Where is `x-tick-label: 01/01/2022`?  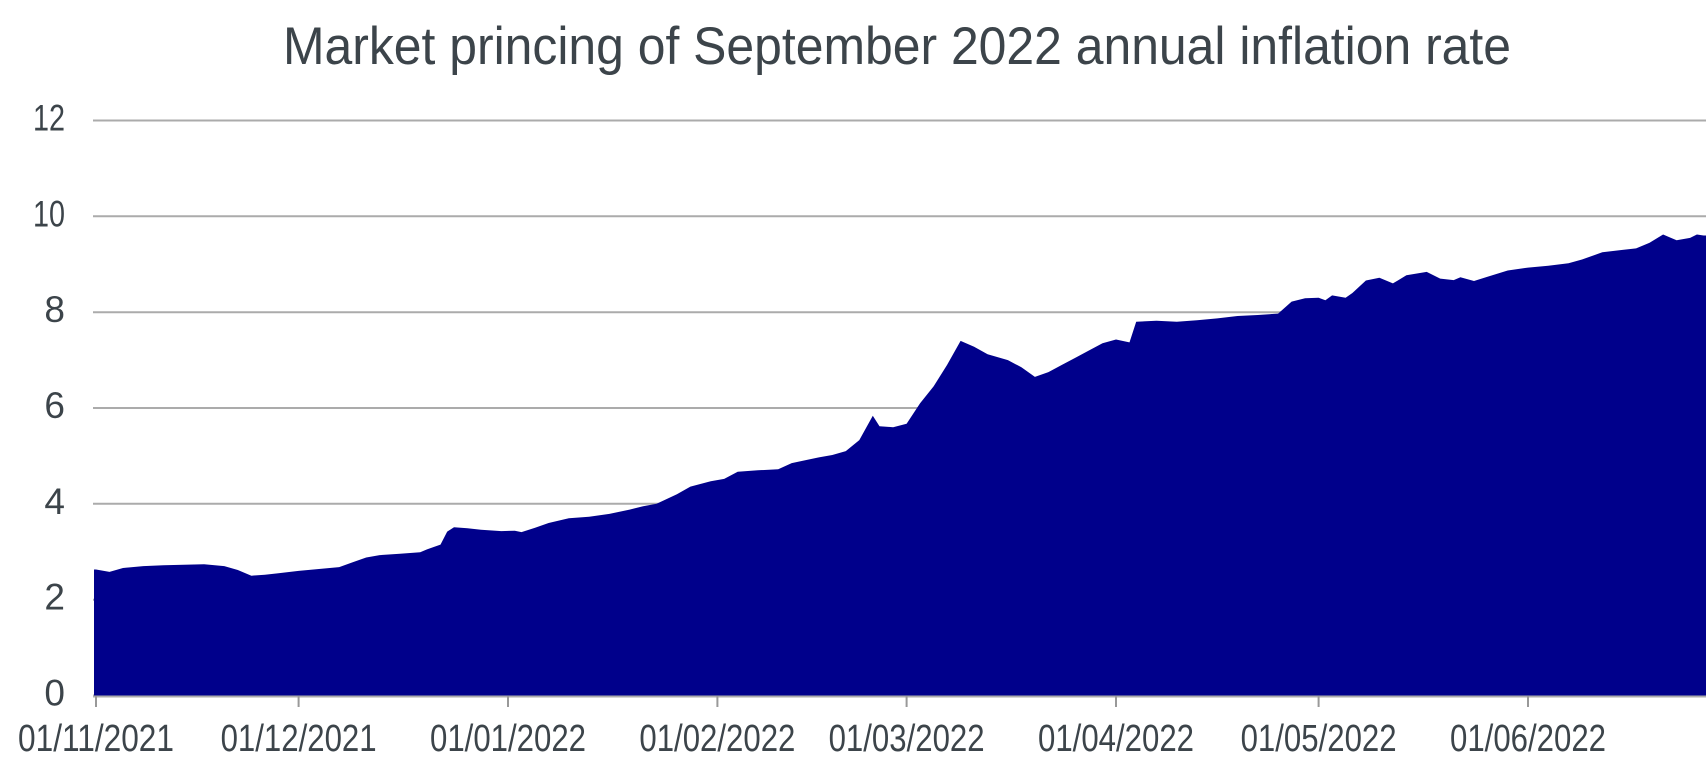
x-tick-label: 01/01/2022 is located at coordinates (508, 739).